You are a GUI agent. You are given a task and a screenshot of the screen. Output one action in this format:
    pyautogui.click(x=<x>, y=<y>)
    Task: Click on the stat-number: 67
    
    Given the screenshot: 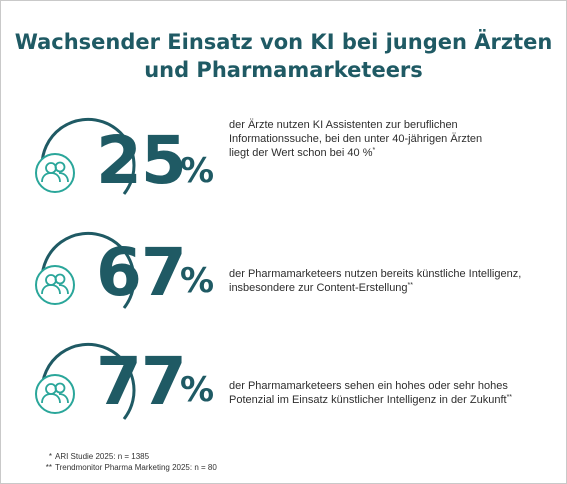 What is the action you would take?
    pyautogui.click(x=141, y=272)
    